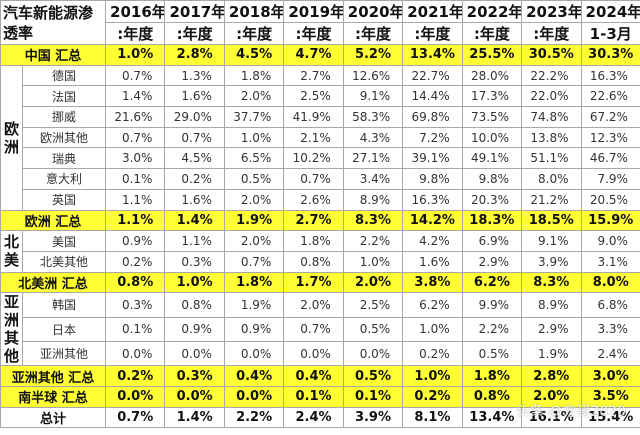 This screenshot has width=640, height=435. What do you see at coordinates (313, 11) in the screenshot?
I see `year-header: 2019年` at bounding box center [313, 11].